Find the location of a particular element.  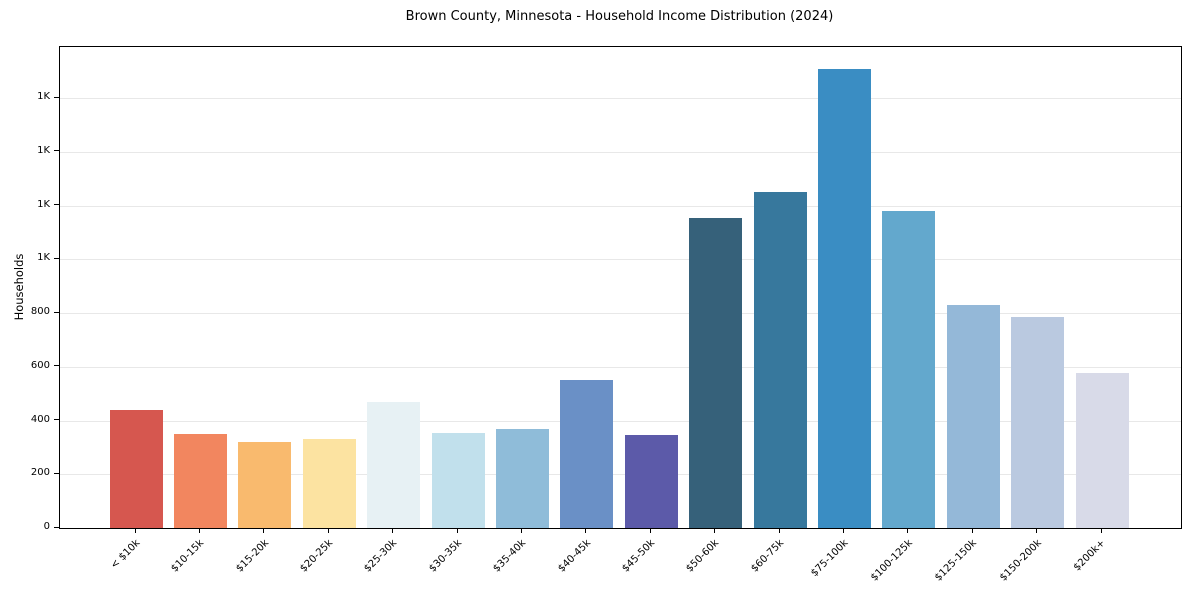

x-tick-label: $60-75k is located at coordinates (767, 556).